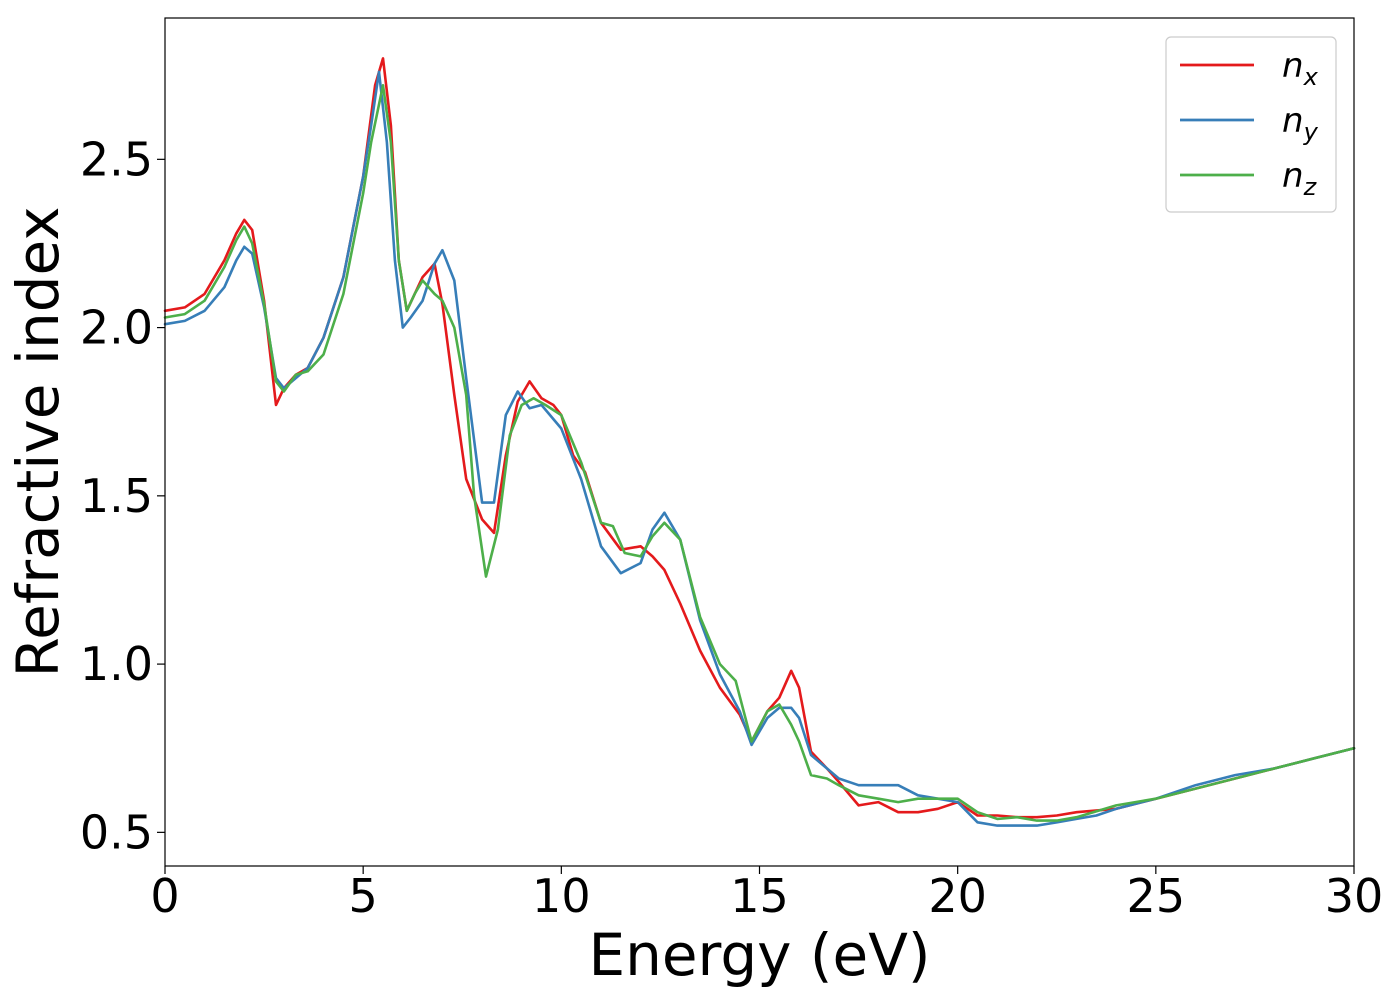 The image size is (1400, 1000). What do you see at coordinates (116, 159) in the screenshot?
I see `y-tick-label: 2.5` at bounding box center [116, 159].